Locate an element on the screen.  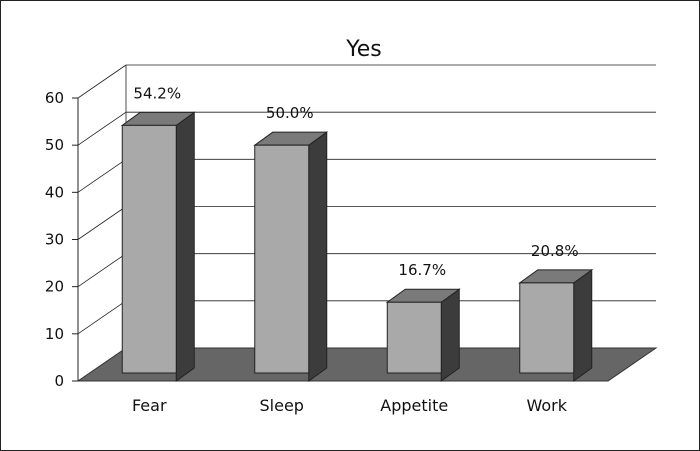
data-label: 54.2% is located at coordinates (157, 93).